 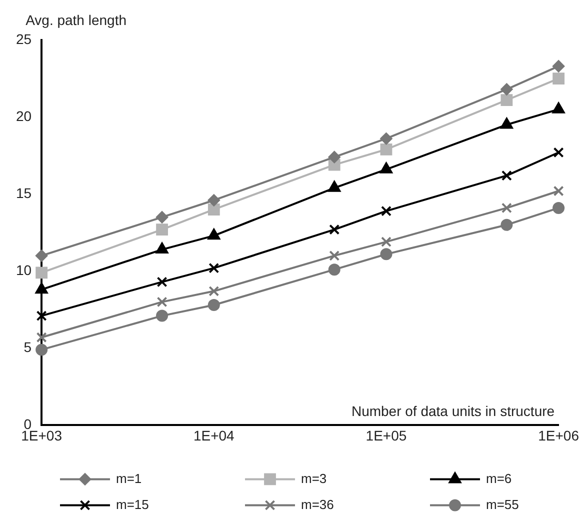 I want to click on x-axis-title: Number of data units in structure, so click(x=453, y=411).